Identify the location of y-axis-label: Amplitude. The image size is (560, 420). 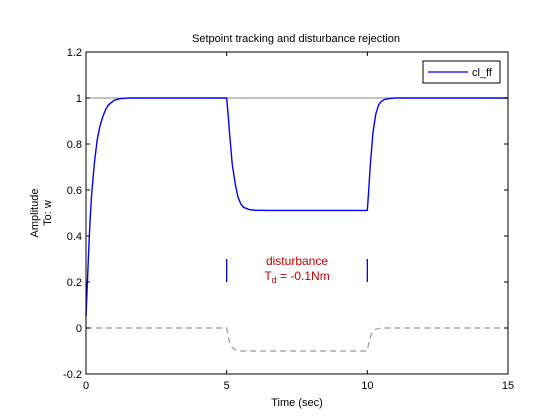
(35, 213).